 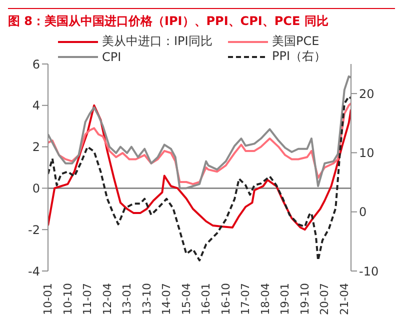 What do you see at coordinates (157, 41) in the screenshot?
I see `legend-label: 美从中进口：IPI同比` at bounding box center [157, 41].